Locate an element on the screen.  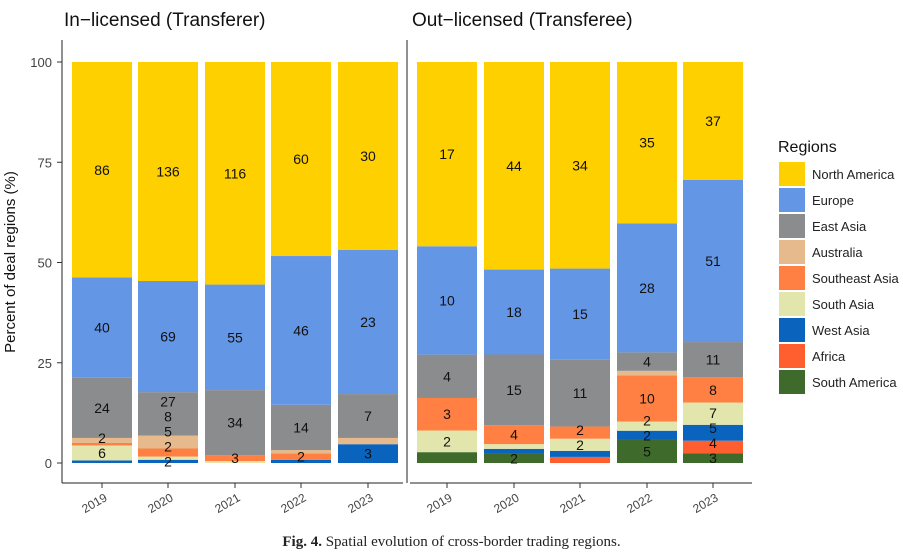
legend-label: South Asia is located at coordinates (843, 304).